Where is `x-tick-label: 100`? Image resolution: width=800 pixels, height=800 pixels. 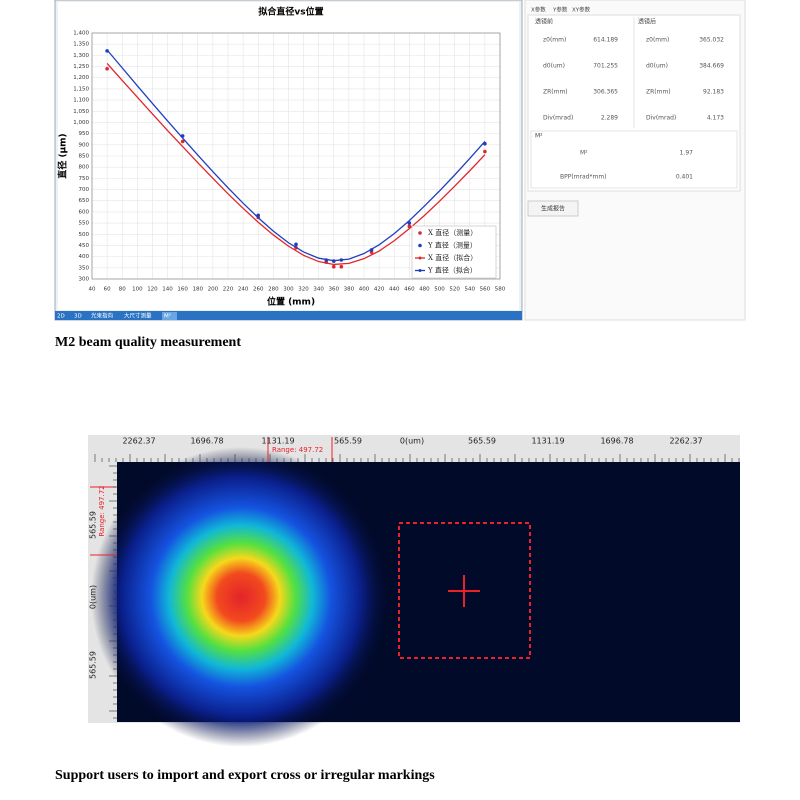 x-tick-label: 100 is located at coordinates (137, 290).